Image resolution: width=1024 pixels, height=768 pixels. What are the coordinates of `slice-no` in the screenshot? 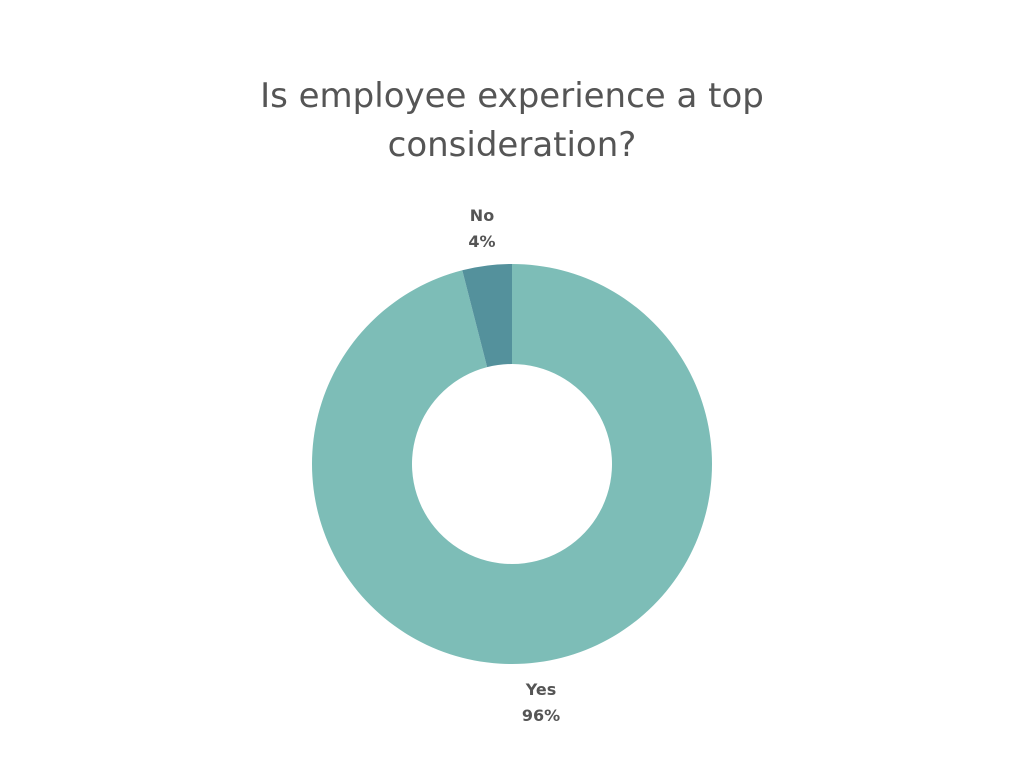 It's located at (487, 316).